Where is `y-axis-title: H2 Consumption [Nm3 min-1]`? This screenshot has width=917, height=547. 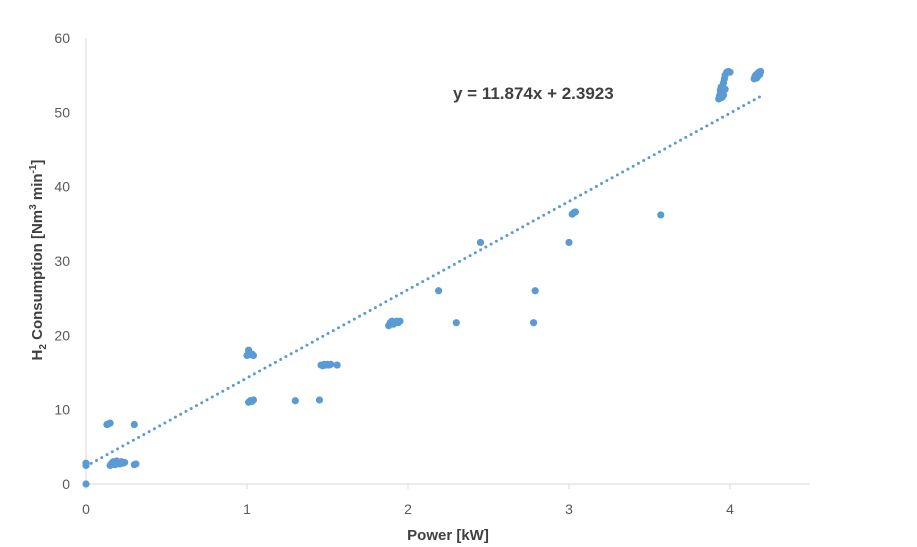
y-axis-title: H2 Consumption [Nm3 min-1] is located at coordinates (38, 260).